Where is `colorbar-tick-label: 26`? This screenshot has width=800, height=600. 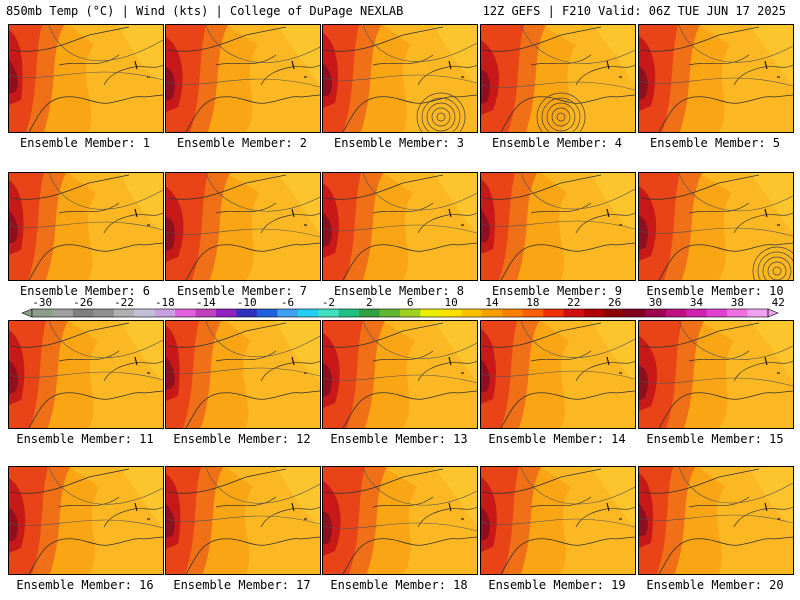
colorbar-tick-label: 26 is located at coordinates (614, 302).